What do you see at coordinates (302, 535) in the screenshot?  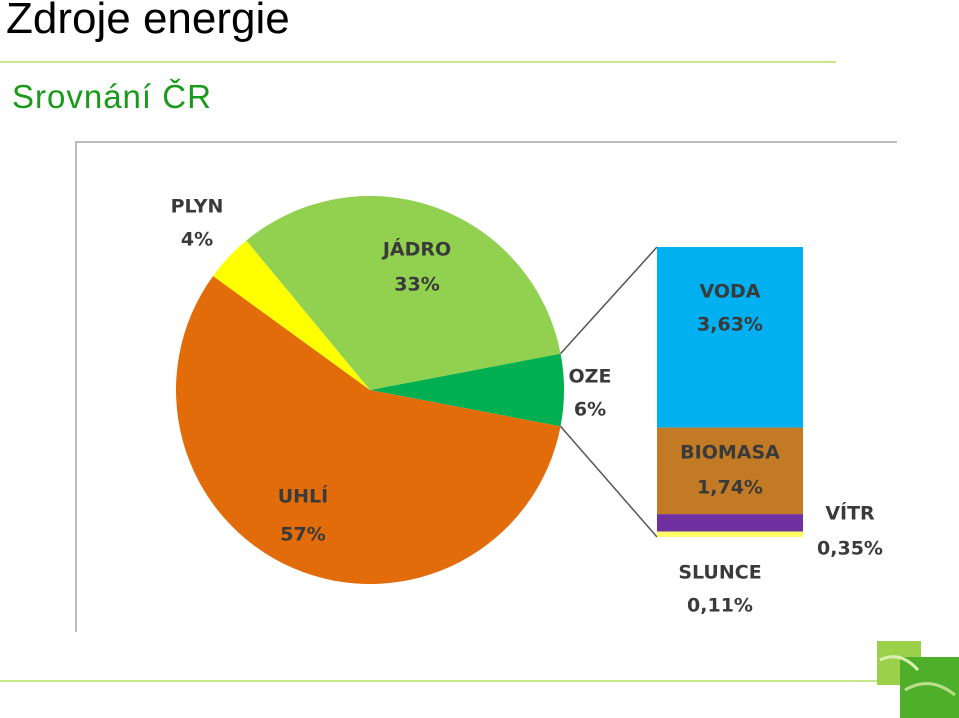 I see `slice-value-label: 57%` at bounding box center [302, 535].